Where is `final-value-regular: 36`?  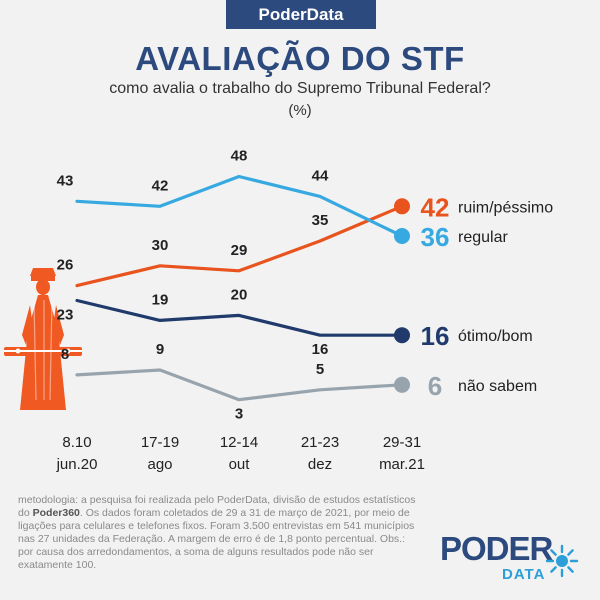 final-value-regular: 36 is located at coordinates (435, 237).